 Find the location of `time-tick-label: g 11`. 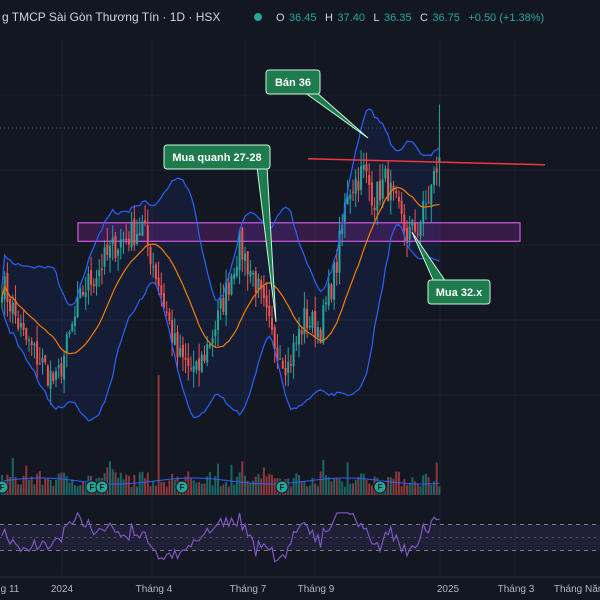

time-tick-label: g 11 is located at coordinates (10, 589).